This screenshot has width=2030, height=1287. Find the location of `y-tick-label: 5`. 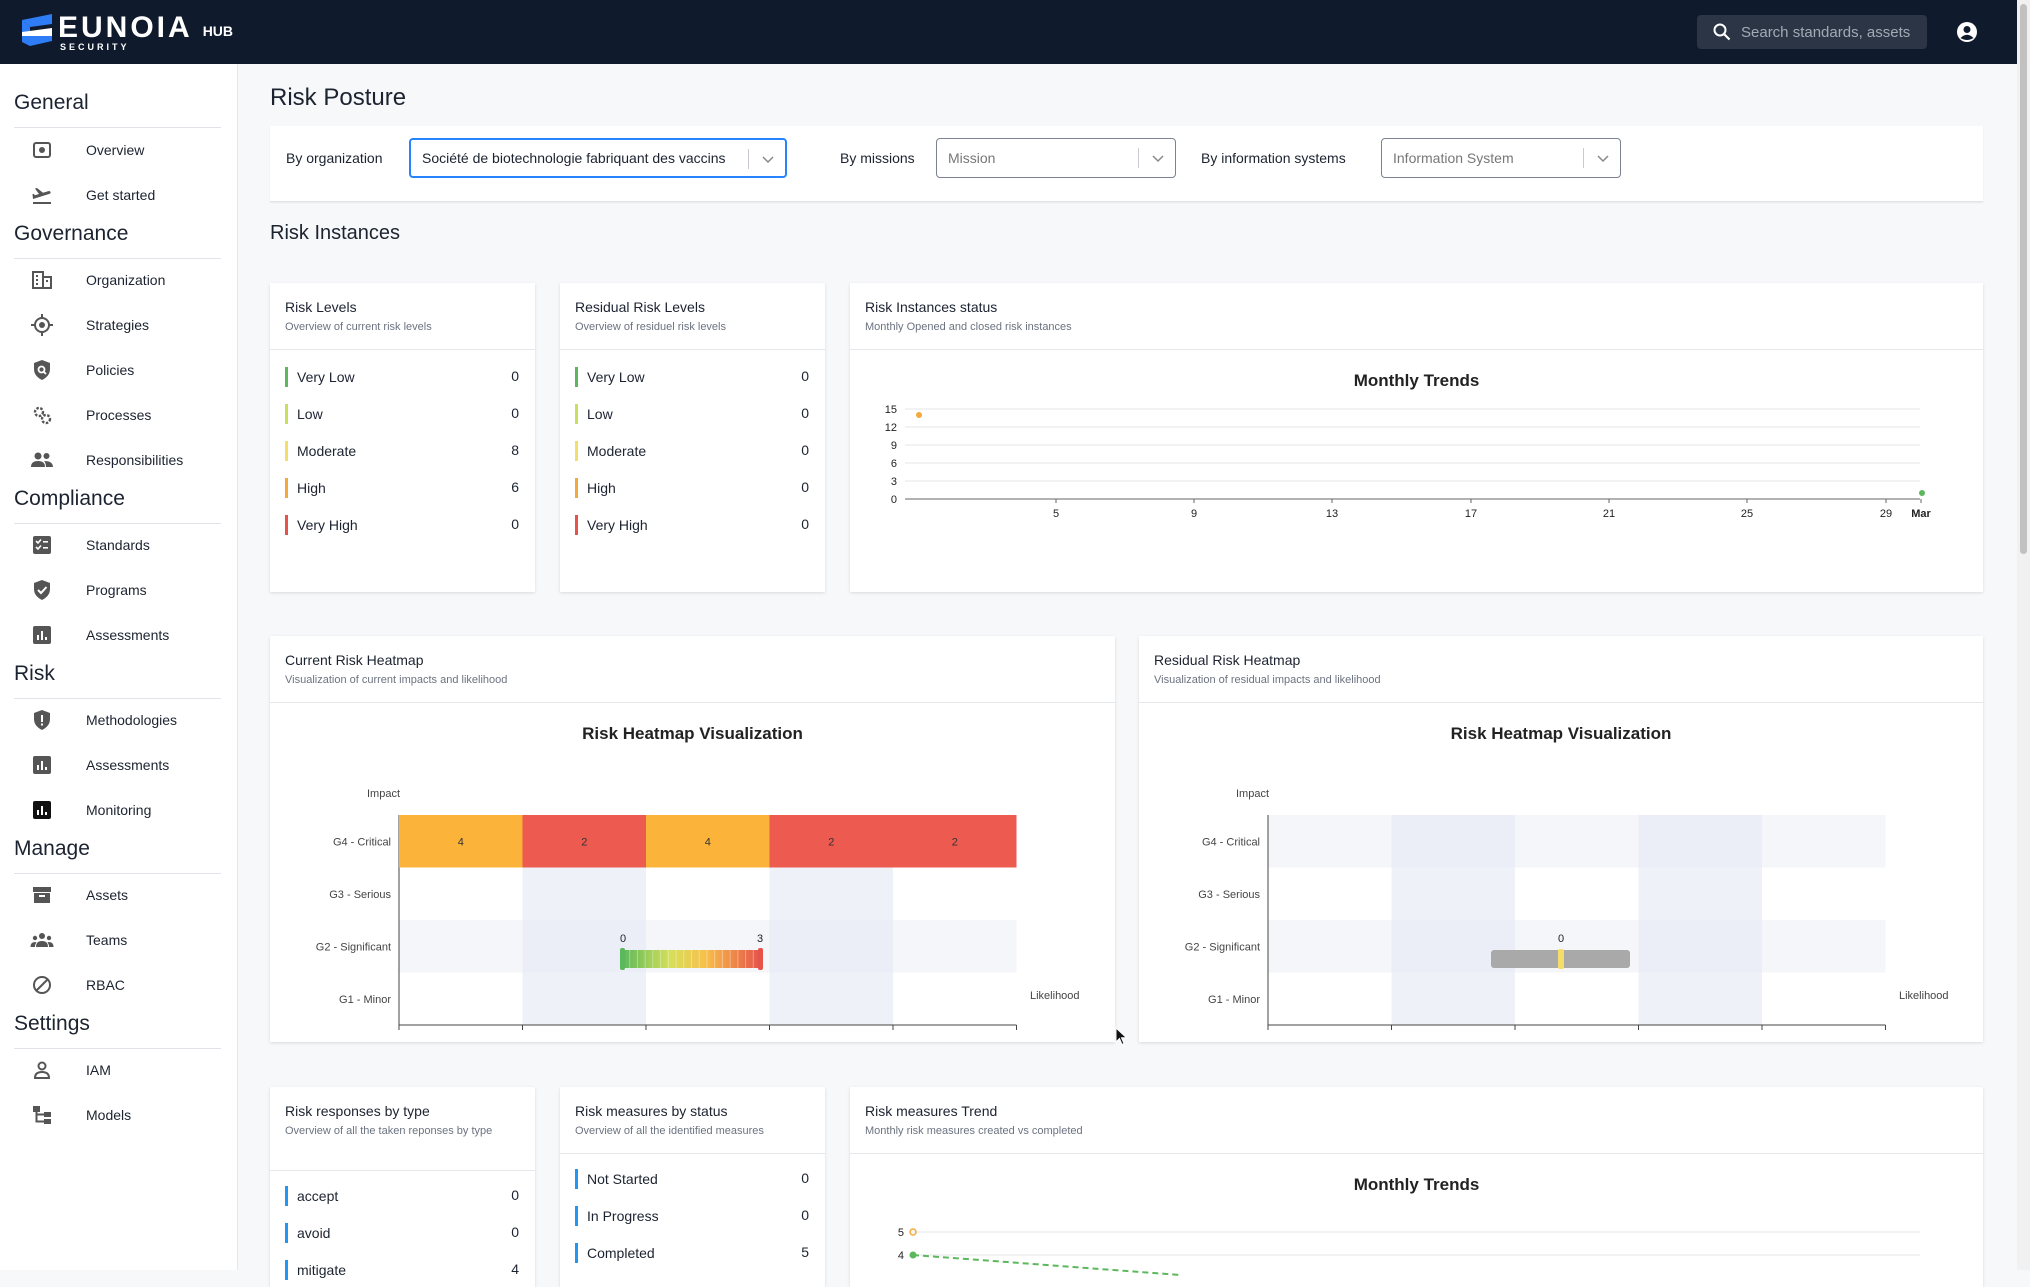

y-tick-label: 5 is located at coordinates (901, 1233).